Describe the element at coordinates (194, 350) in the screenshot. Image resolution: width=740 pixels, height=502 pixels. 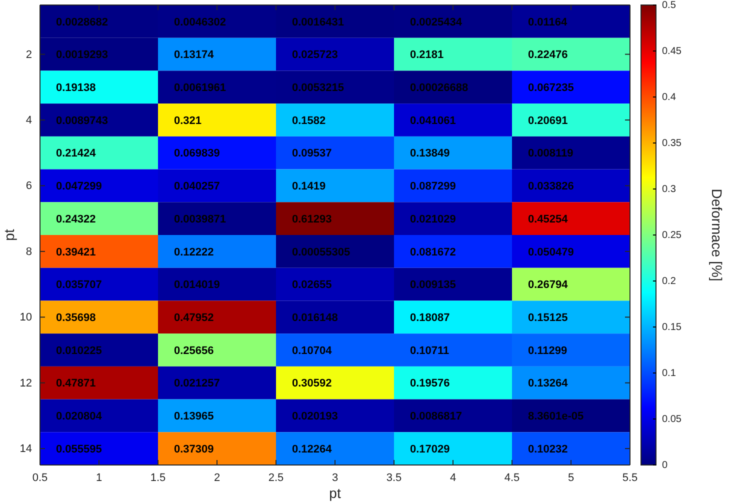
I see `data-label: 0.25656` at that location.